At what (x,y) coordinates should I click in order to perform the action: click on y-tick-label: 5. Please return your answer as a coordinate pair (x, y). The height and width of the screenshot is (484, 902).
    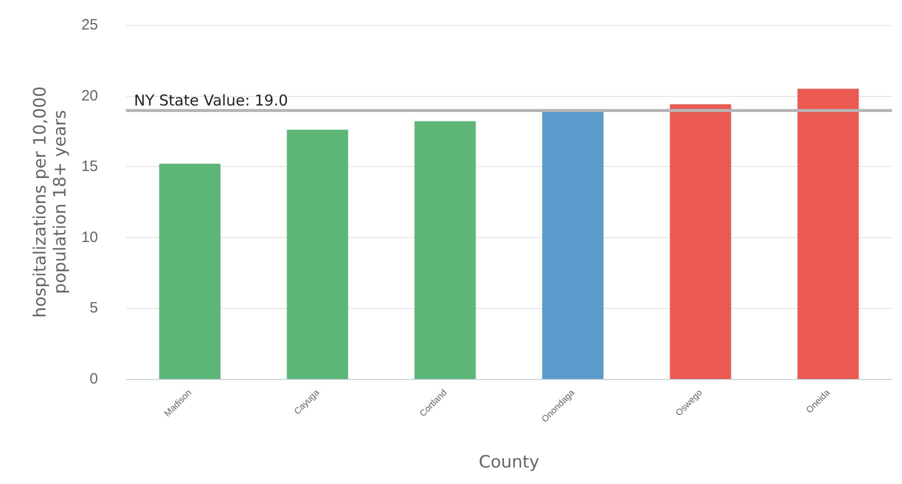
    Looking at the image, I should click on (94, 308).